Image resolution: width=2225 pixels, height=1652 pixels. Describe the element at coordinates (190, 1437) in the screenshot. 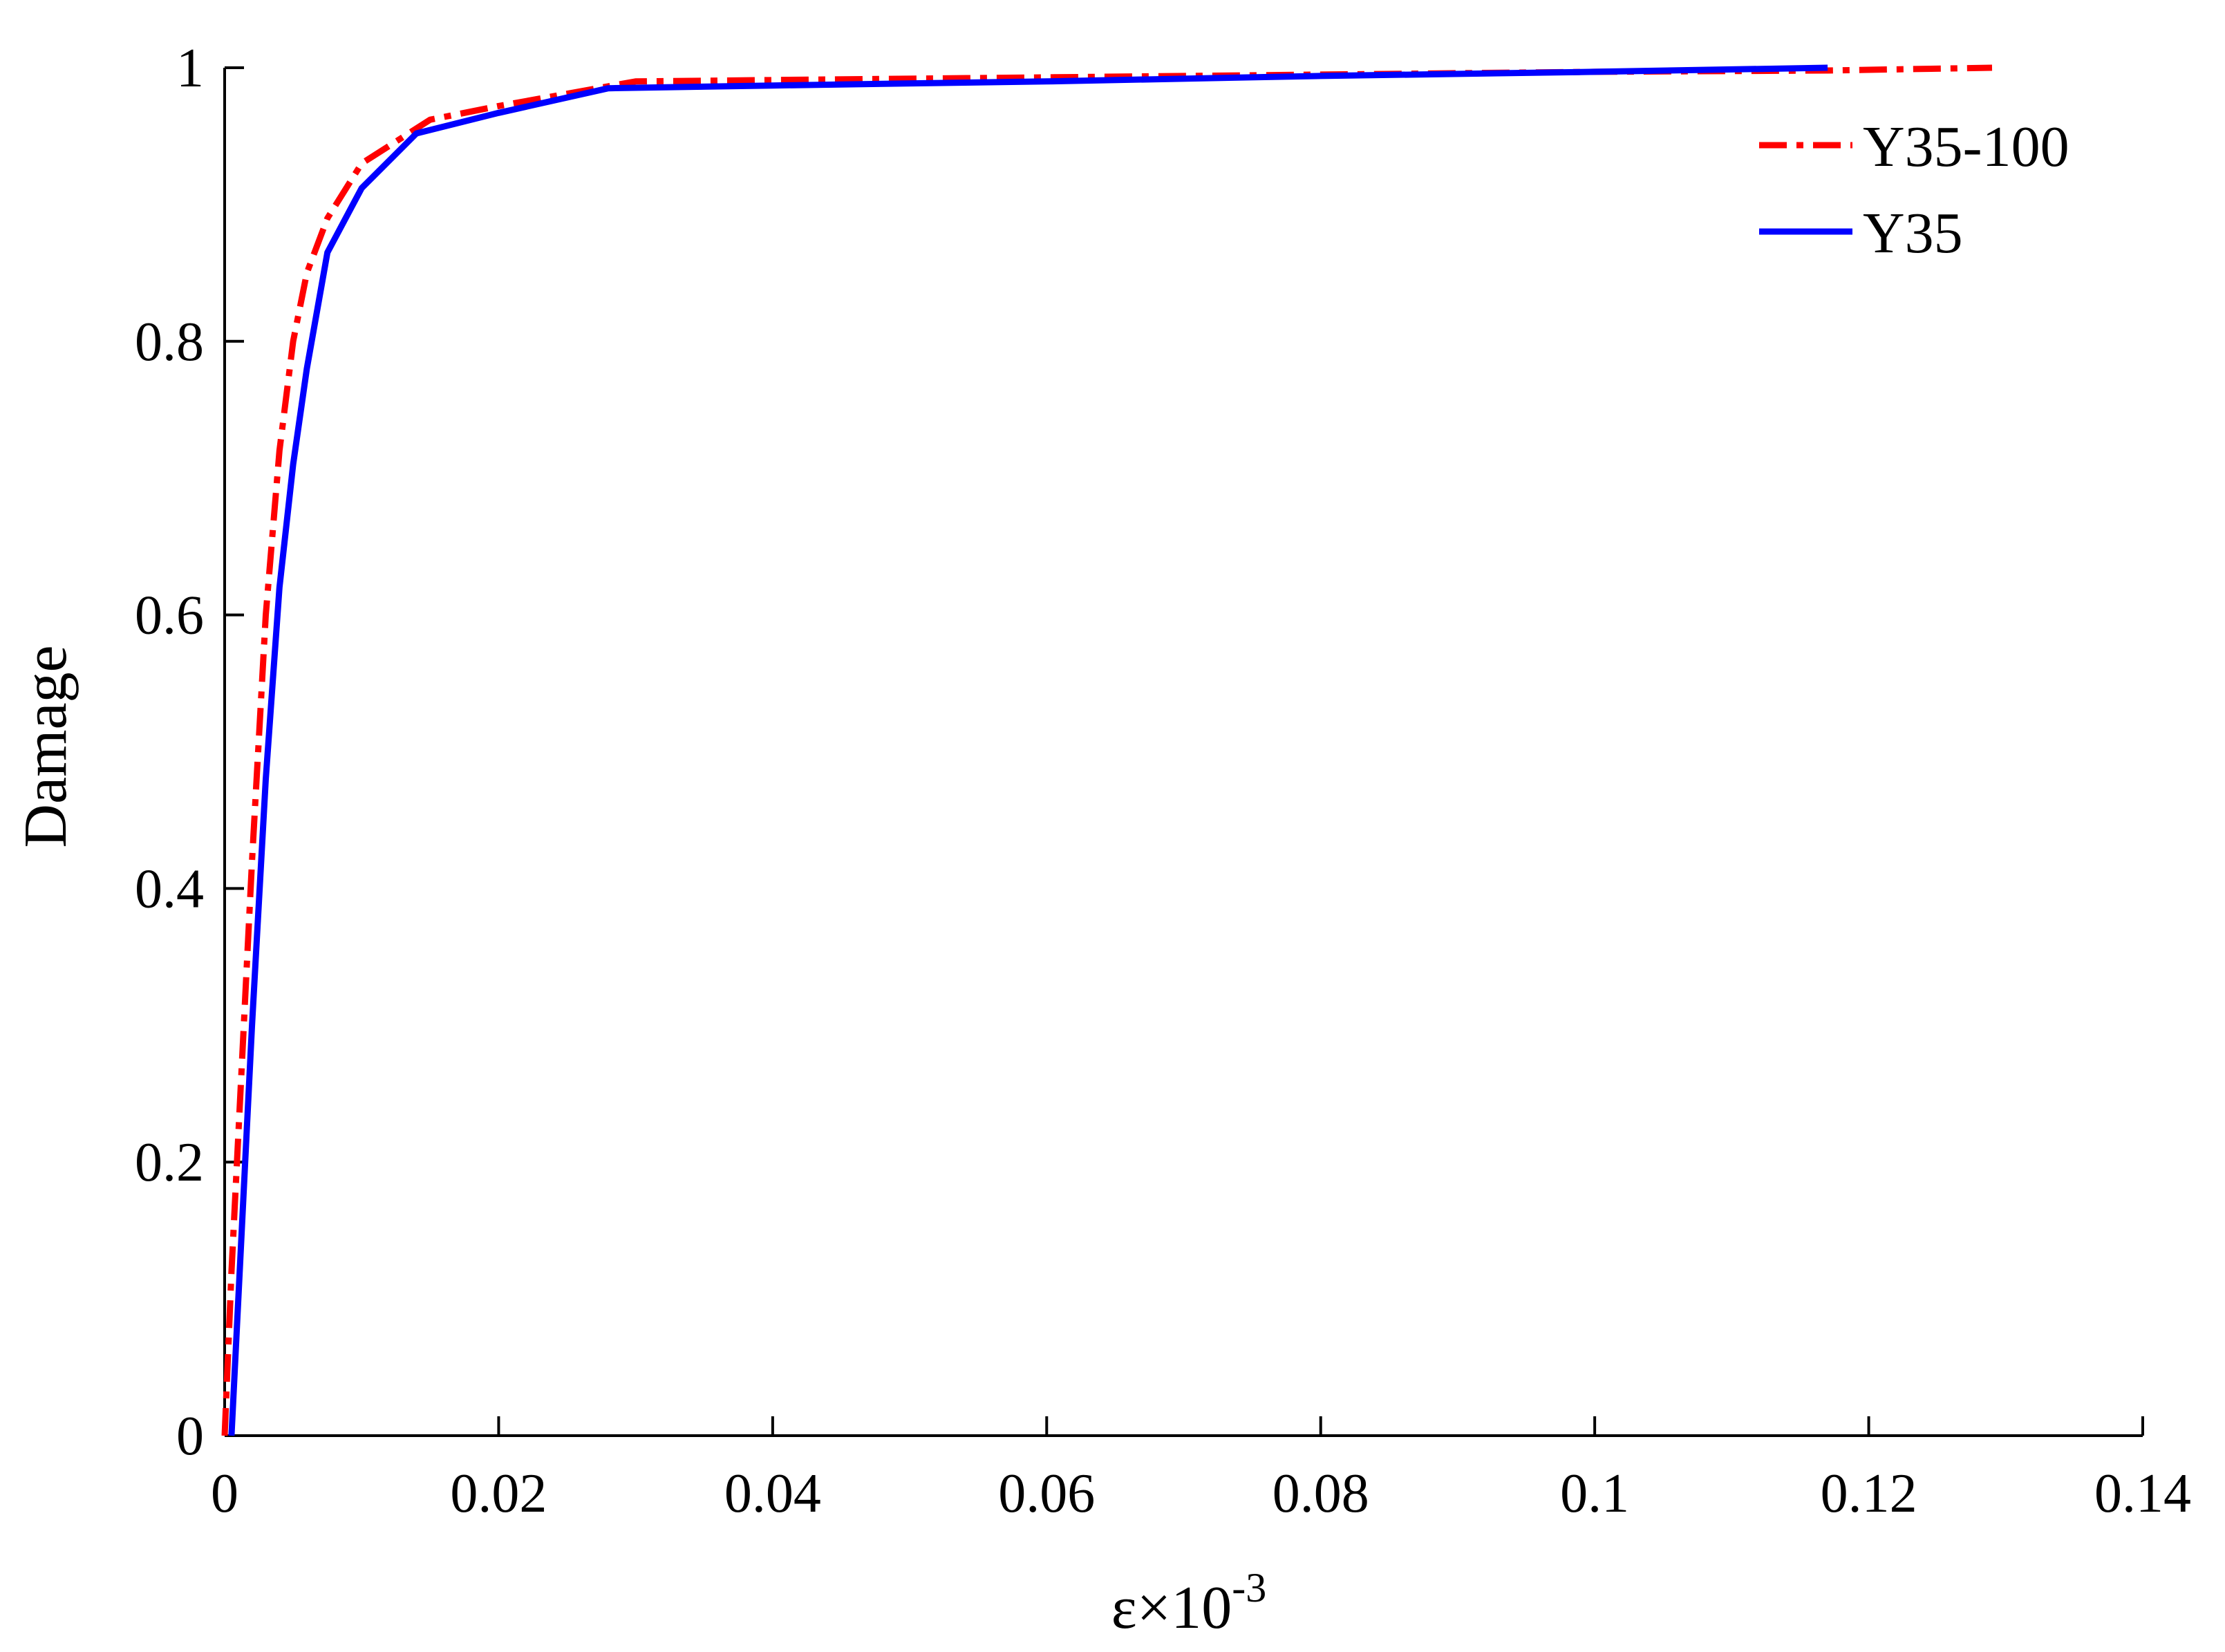

I see `y-tick-label: 0` at that location.